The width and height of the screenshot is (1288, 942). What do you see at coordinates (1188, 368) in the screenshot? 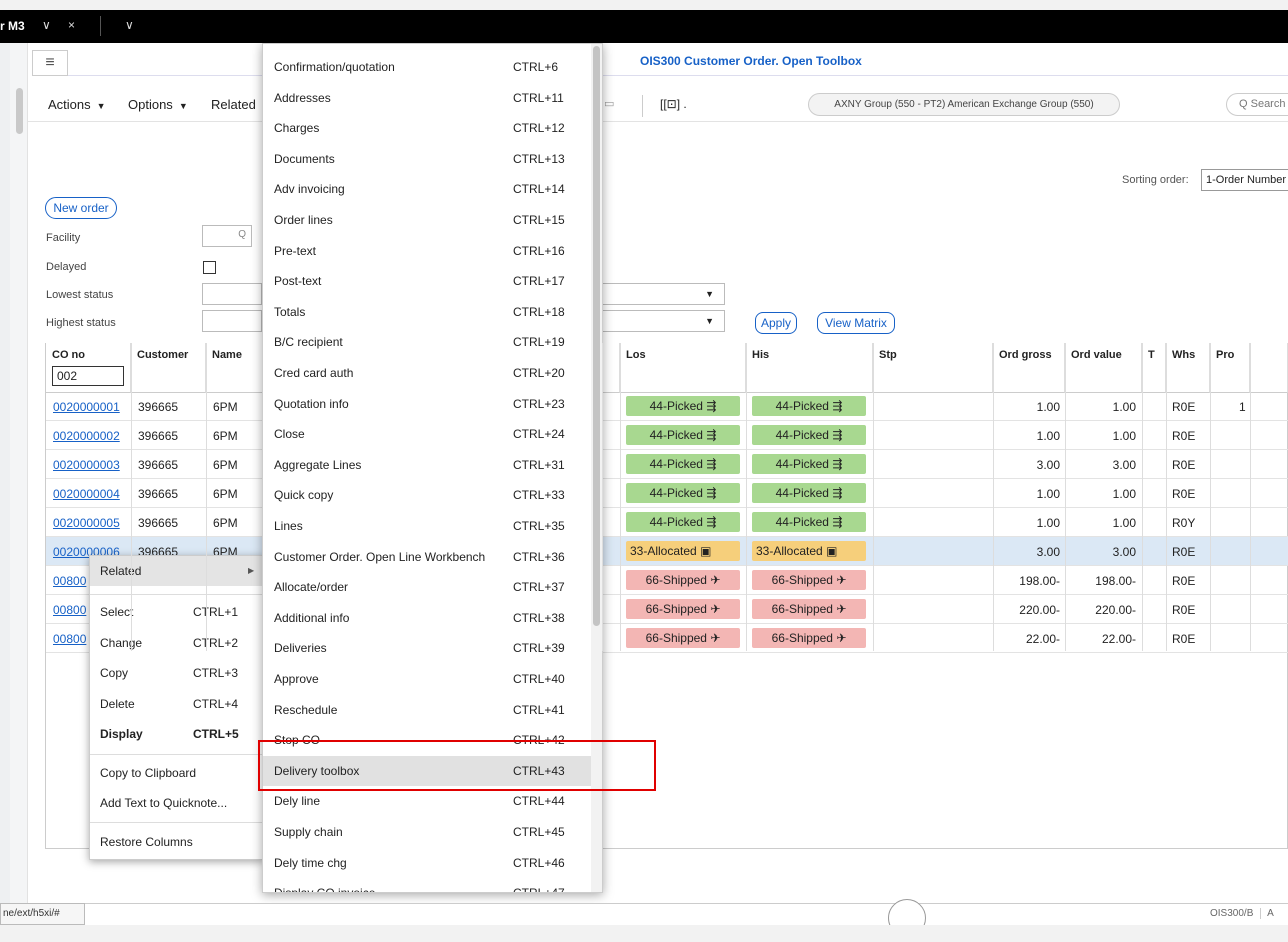
I see `column-header-whs: Whs` at bounding box center [1188, 368].